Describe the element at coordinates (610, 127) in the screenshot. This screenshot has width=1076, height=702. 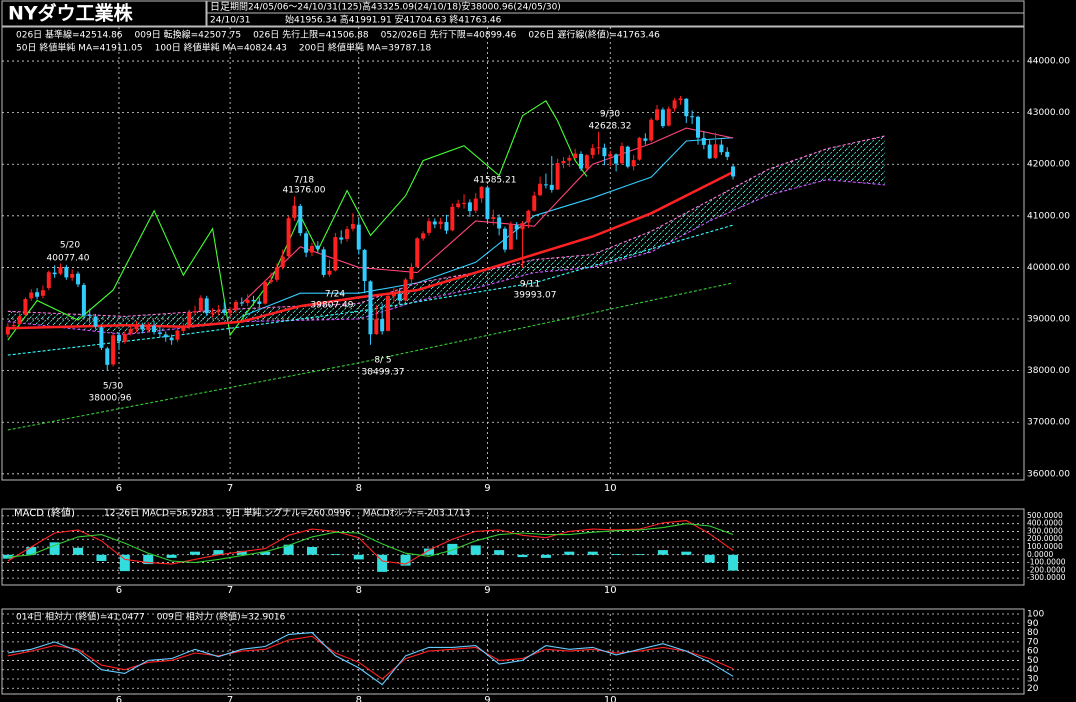
I see `price-annotation: 42628.32` at that location.